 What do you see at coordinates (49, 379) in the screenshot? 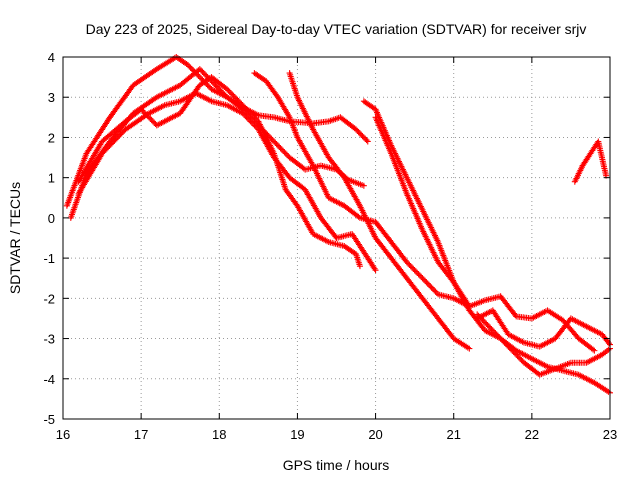
I see `y-tick-label: -4` at bounding box center [49, 379].